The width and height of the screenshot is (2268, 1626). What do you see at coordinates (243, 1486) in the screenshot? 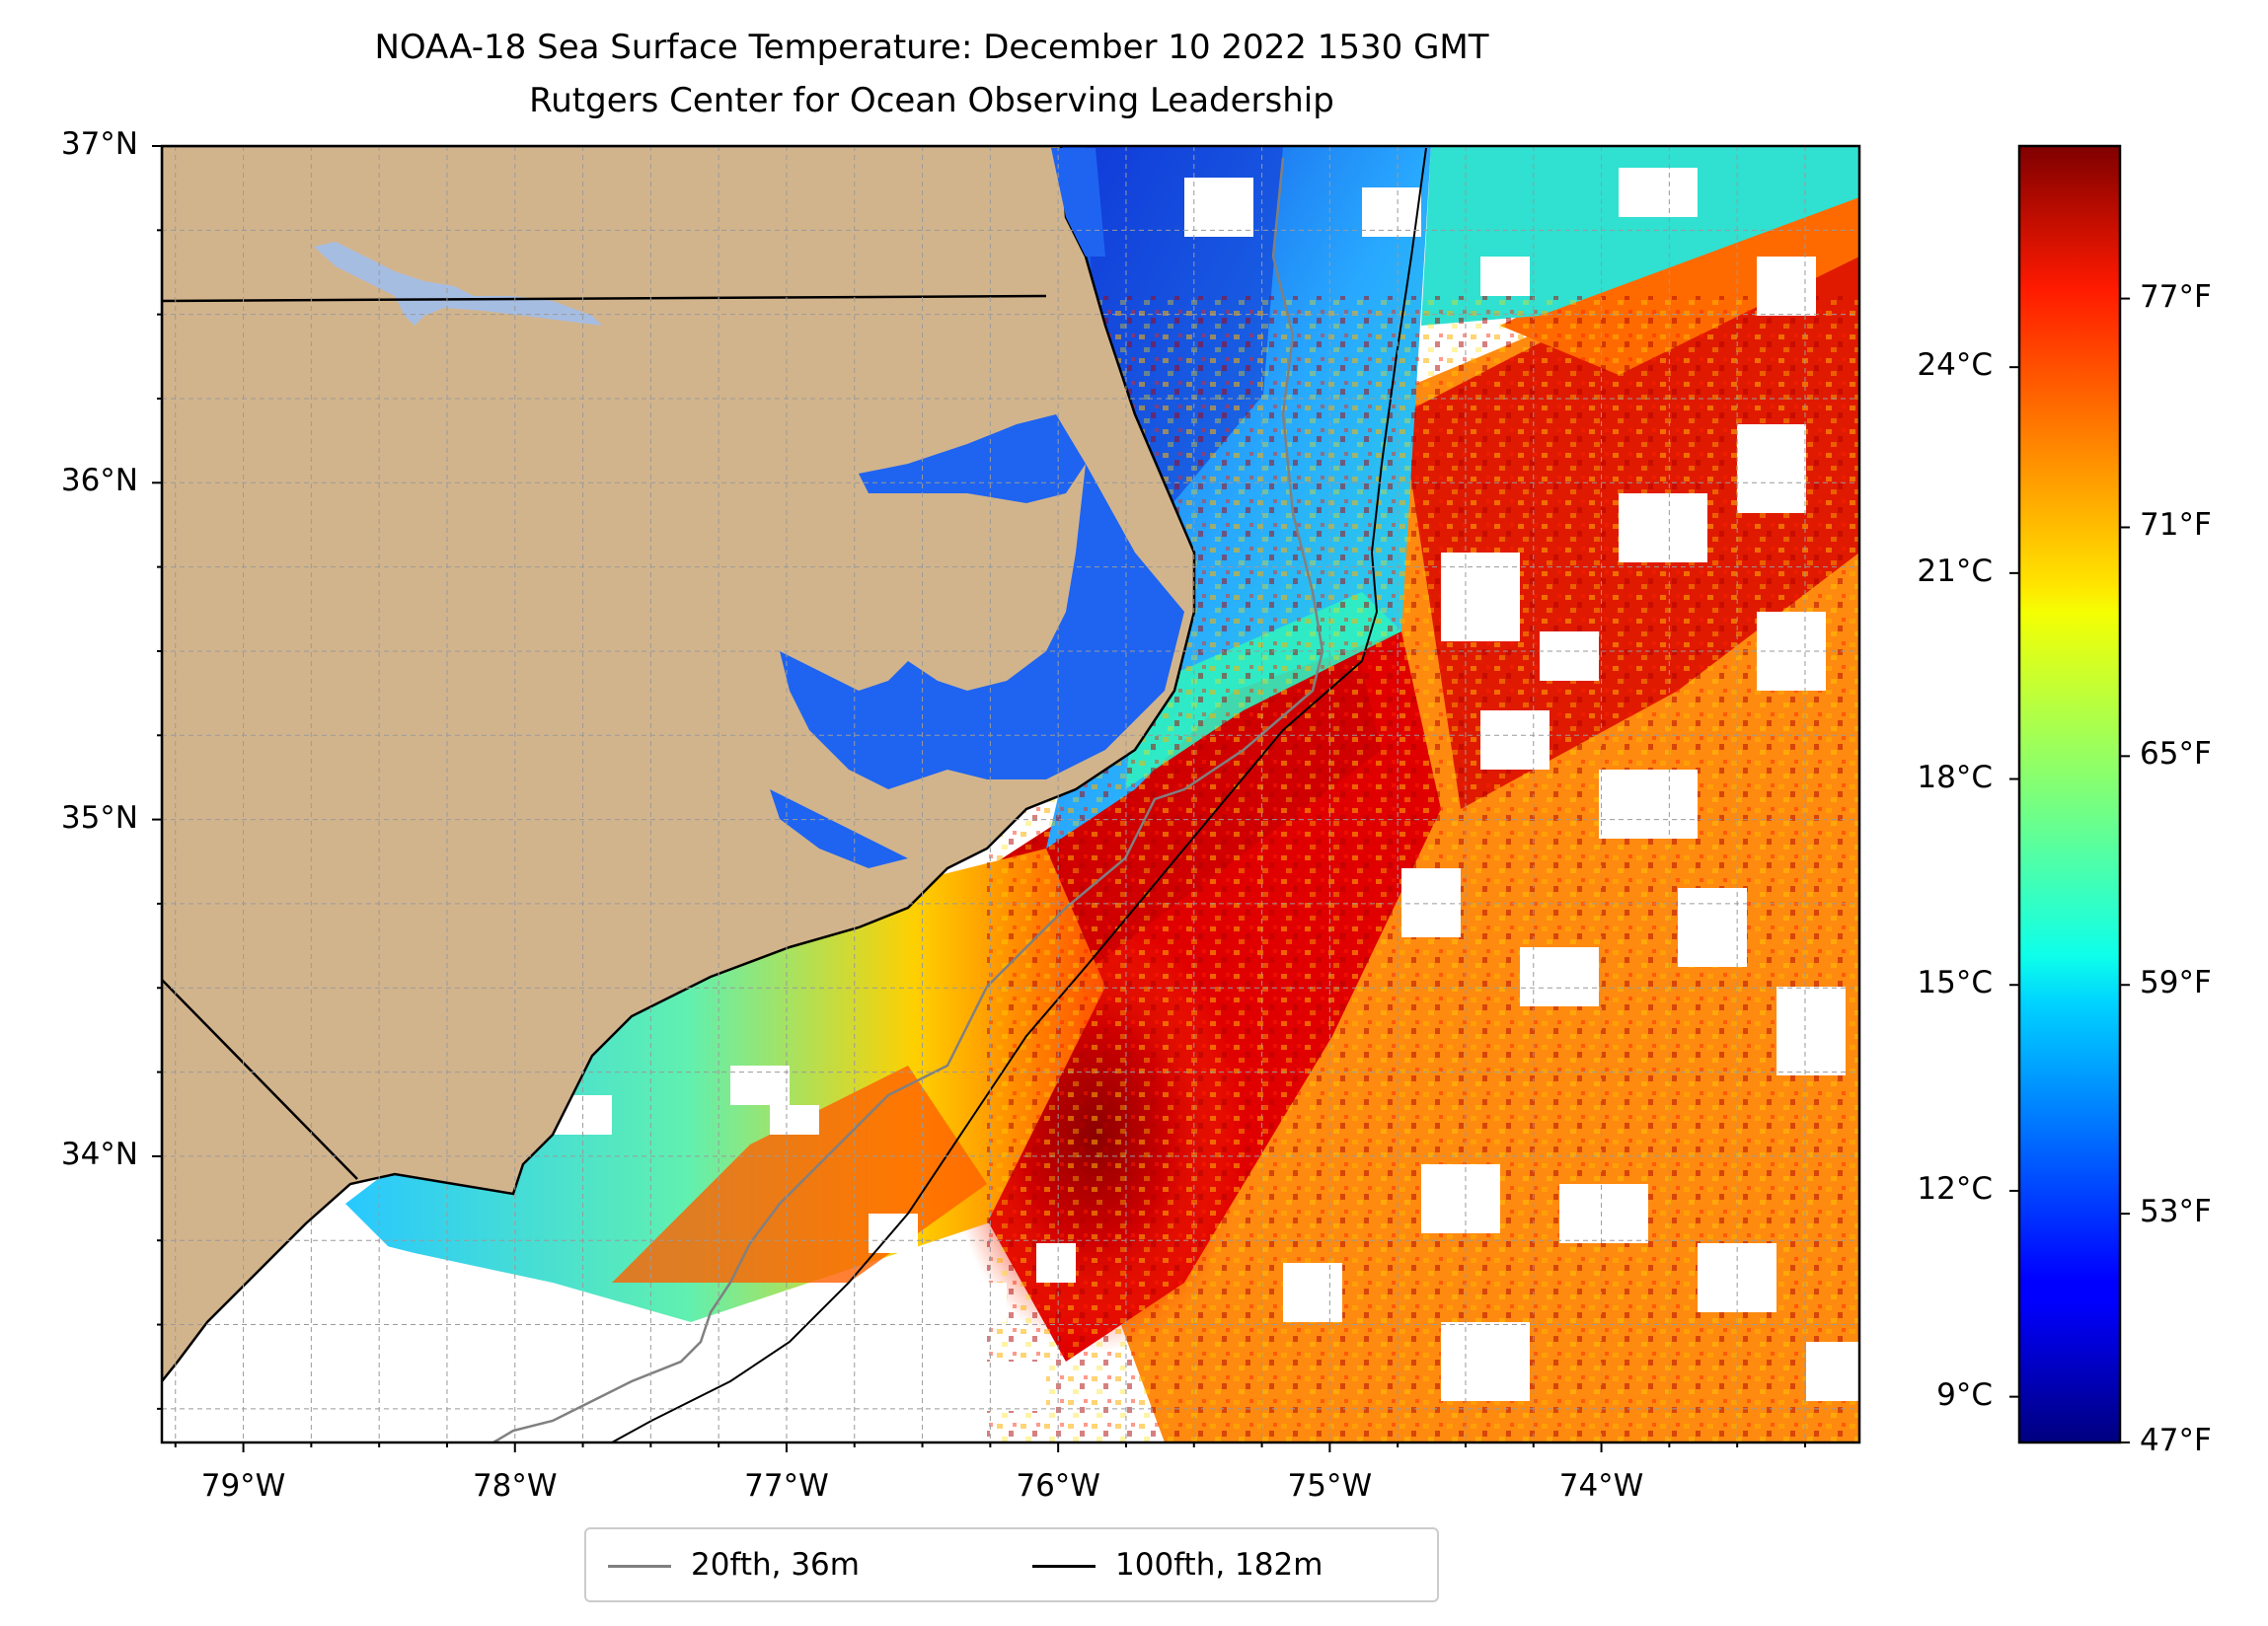
I see `lon-tick-label: 79°W` at bounding box center [243, 1486].